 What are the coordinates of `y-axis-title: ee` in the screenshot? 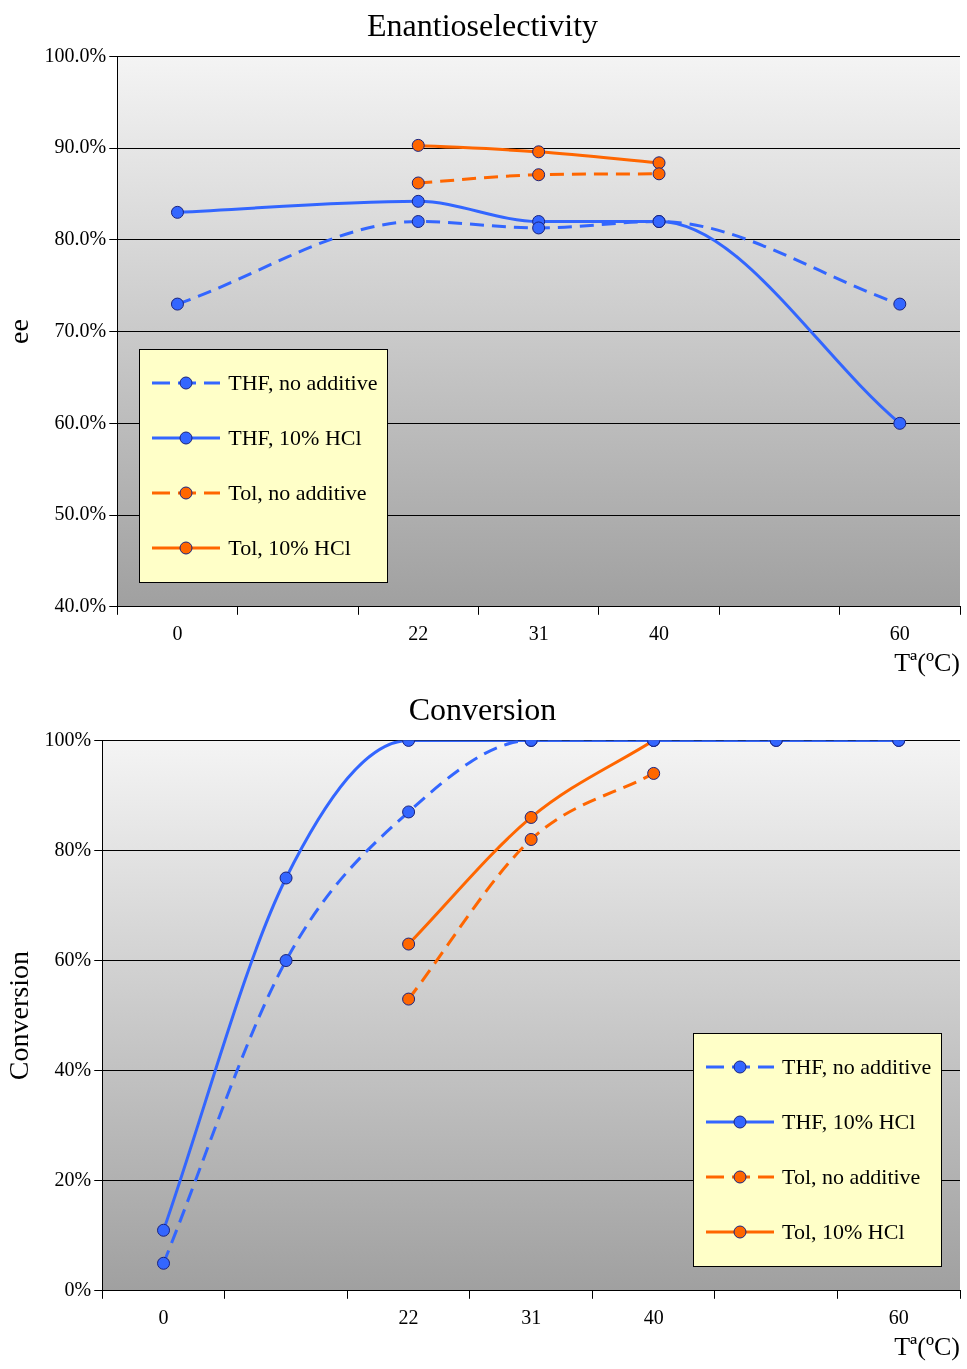 It's located at (19, 332).